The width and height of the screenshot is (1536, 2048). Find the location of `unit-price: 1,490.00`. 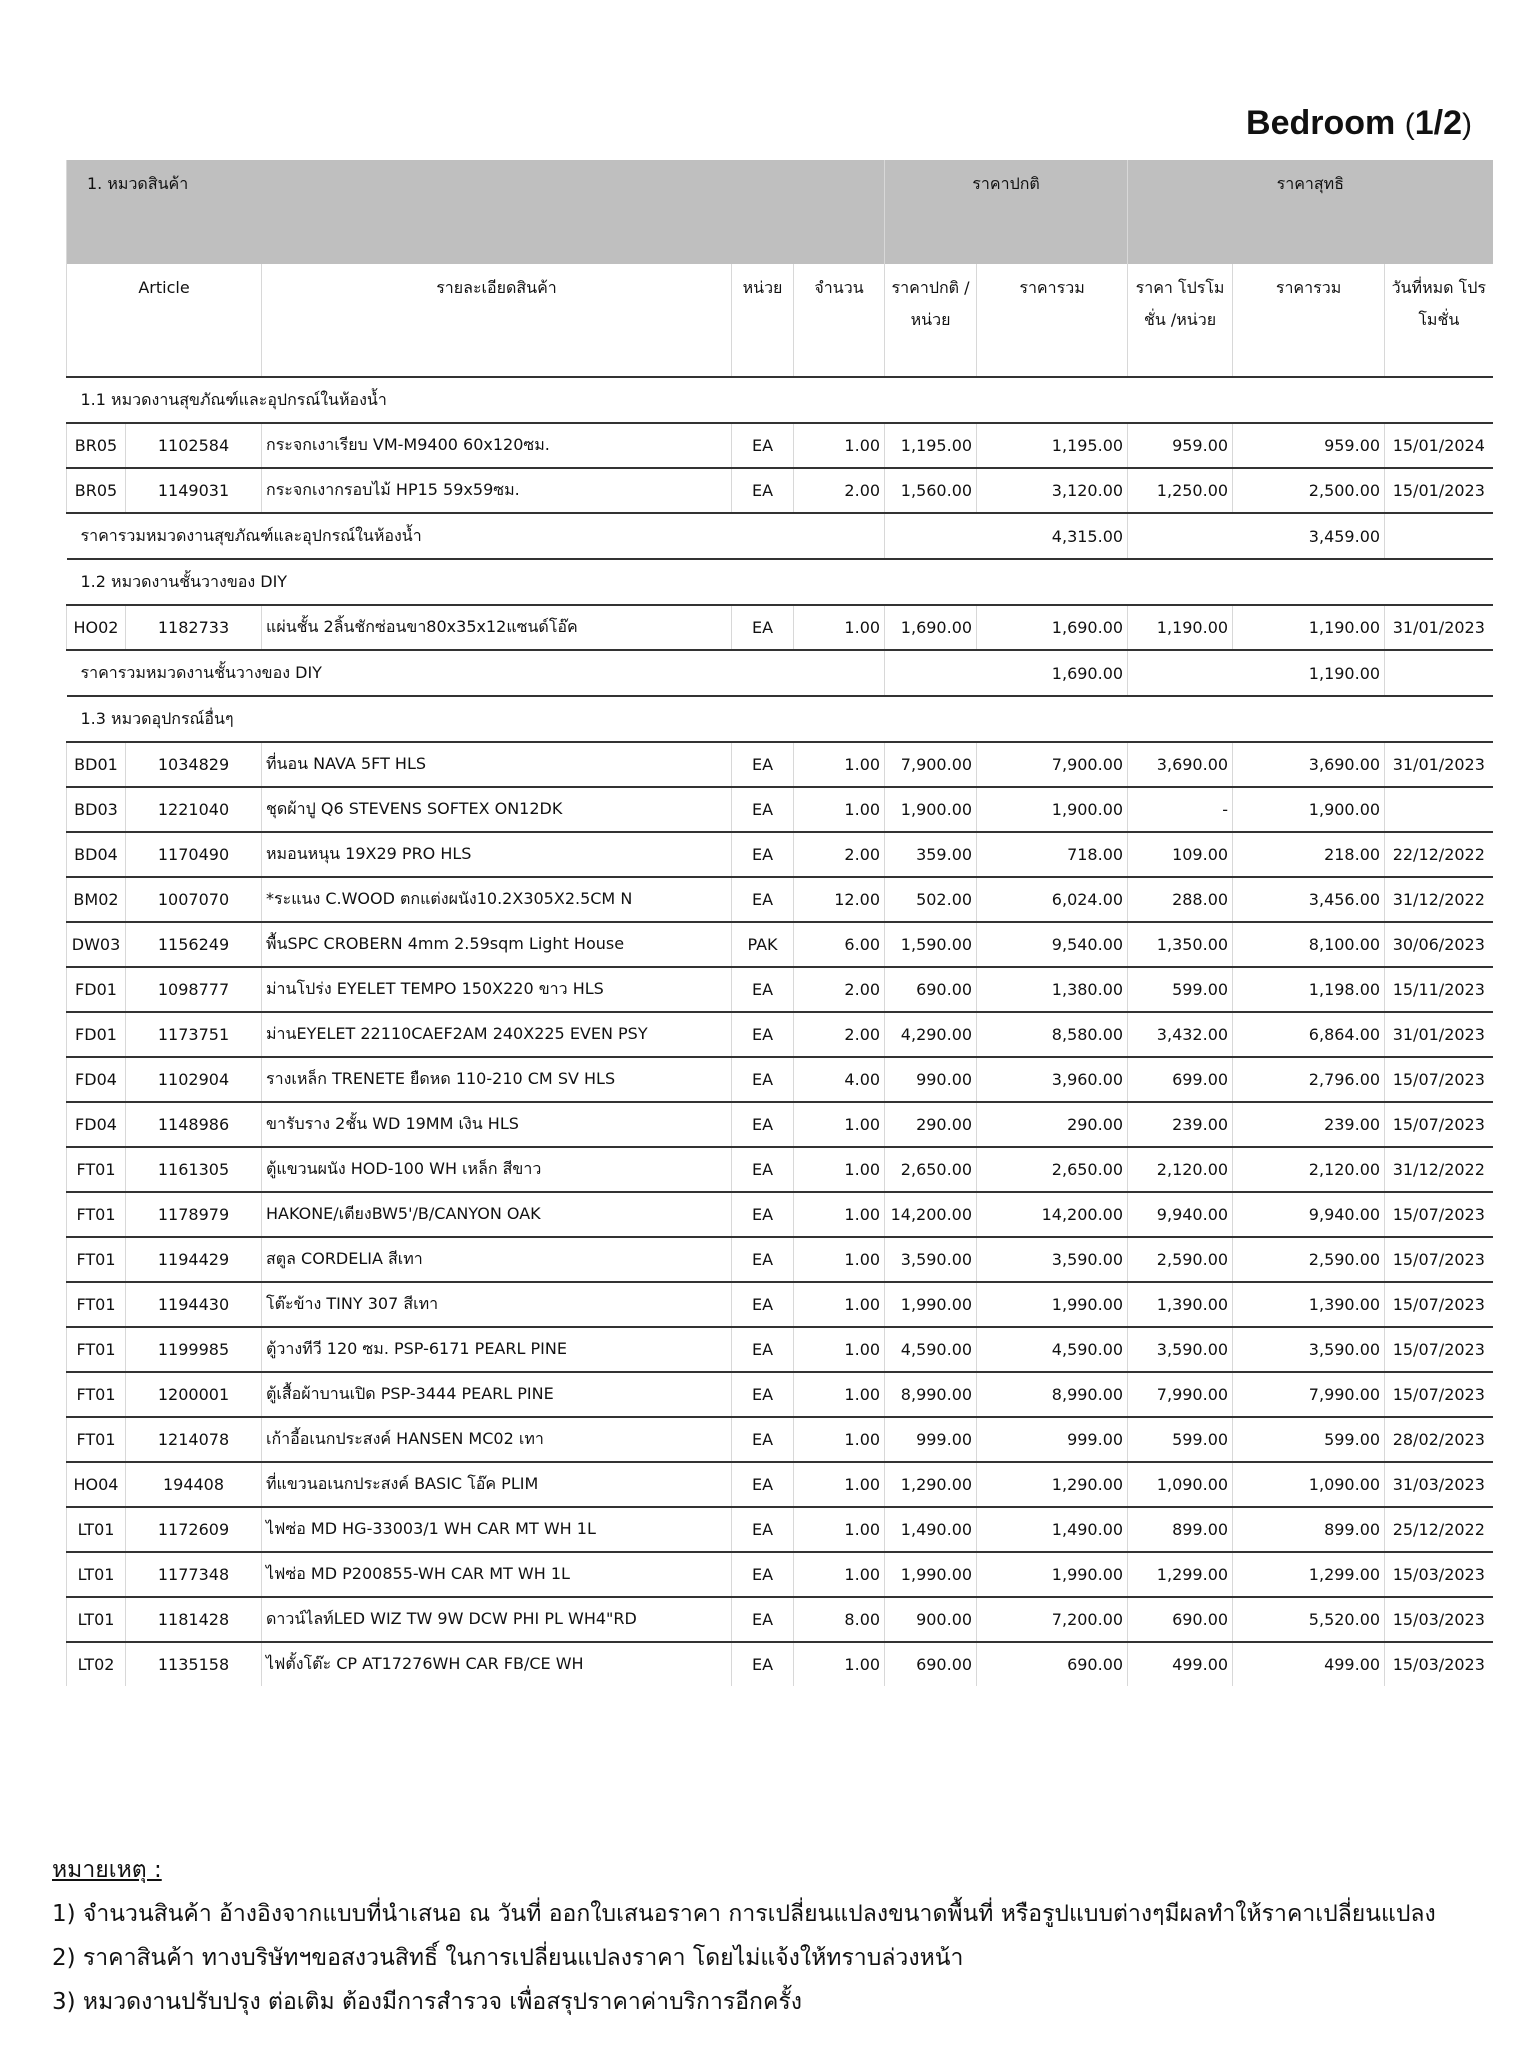

unit-price: 1,490.00 is located at coordinates (930, 1530).